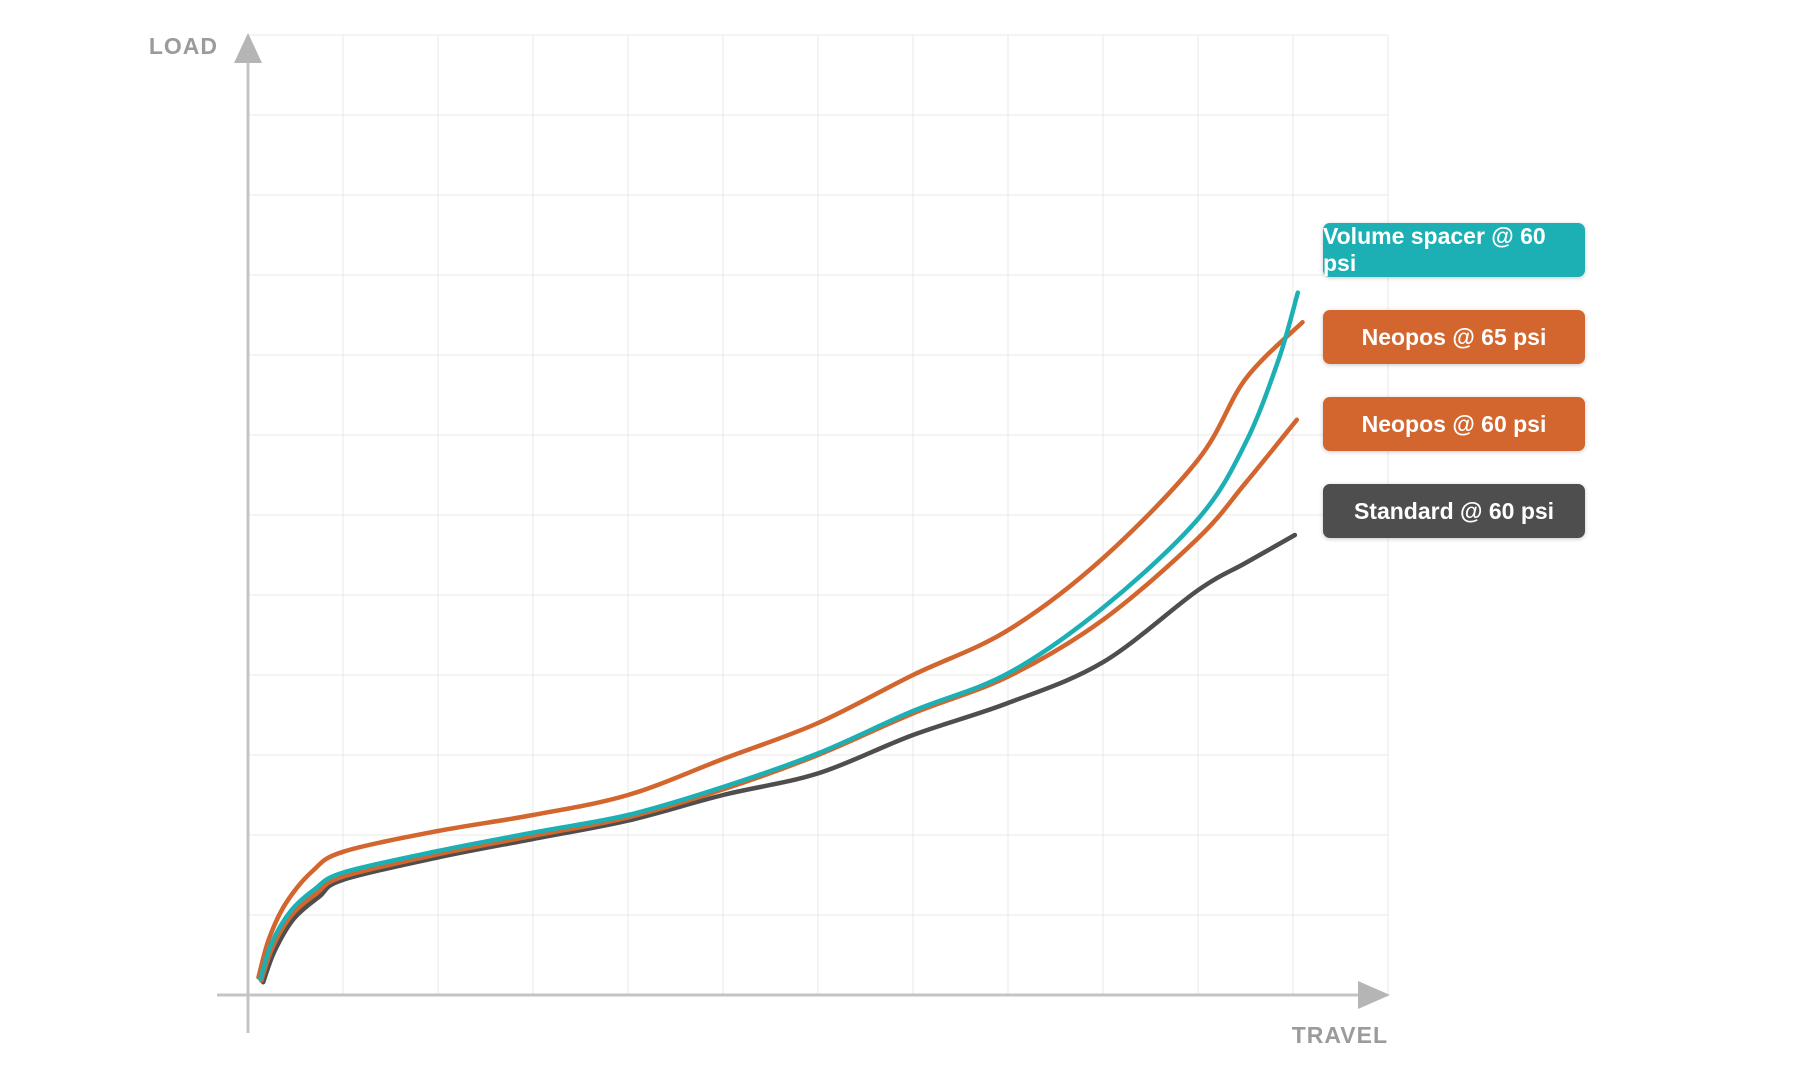 Image resolution: width=1796 pixels, height=1080 pixels. What do you see at coordinates (1454, 337) in the screenshot?
I see `legend-badge-neopos-65psi: Neopos @ 65 psi` at bounding box center [1454, 337].